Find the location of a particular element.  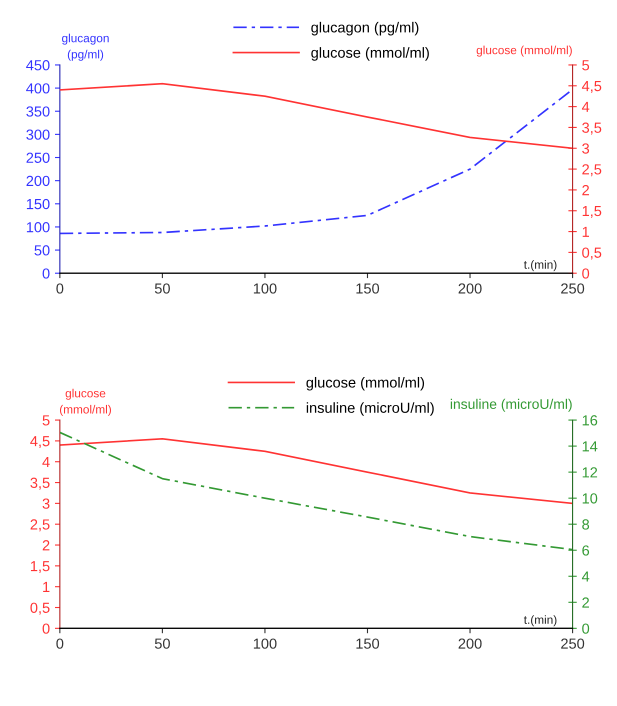

y2-tick-label: 3 is located at coordinates (586, 148).